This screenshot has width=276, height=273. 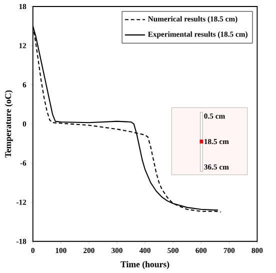 I want to click on y-axis-title: Temperature (oC), so click(x=8, y=124).